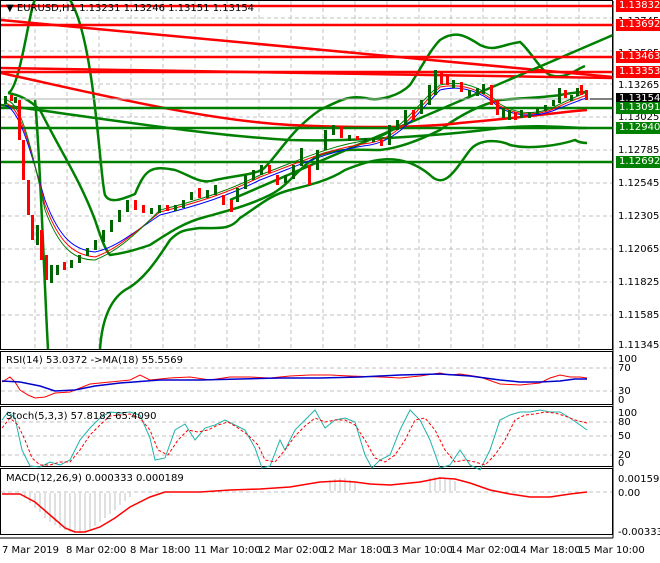 The width and height of the screenshot is (660, 563). I want to click on price-tick: 1.12305, so click(639, 216).